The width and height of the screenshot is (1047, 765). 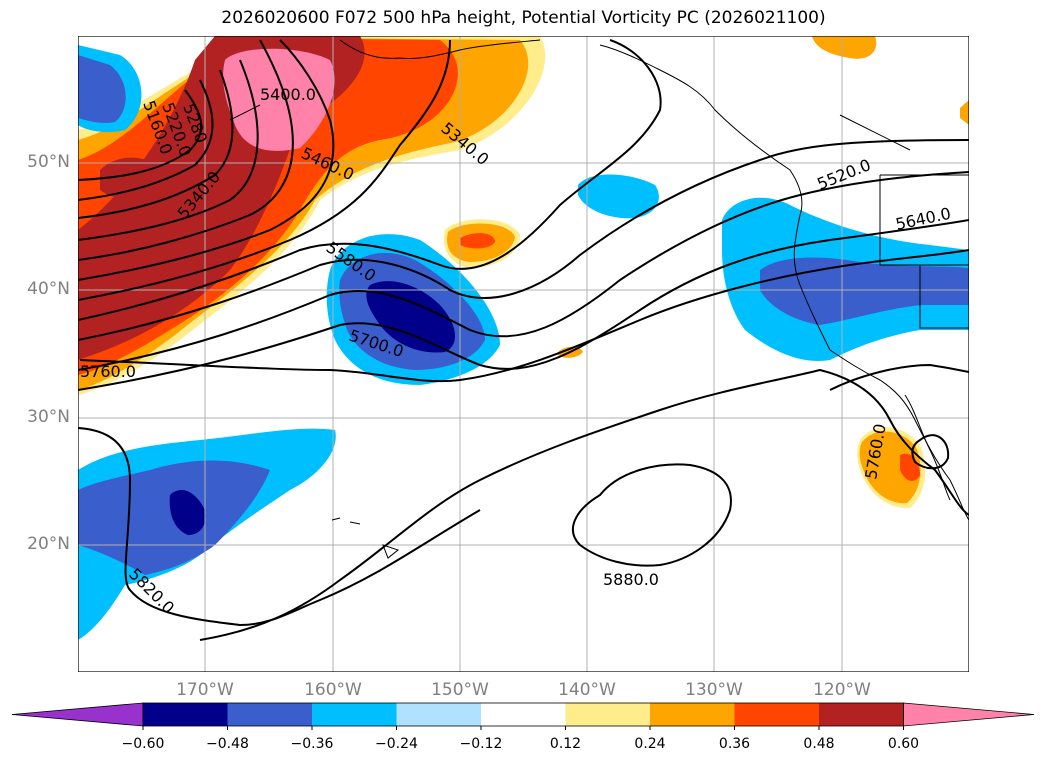 What do you see at coordinates (842, 690) in the screenshot?
I see `lon-label-120w: 120°W` at bounding box center [842, 690].